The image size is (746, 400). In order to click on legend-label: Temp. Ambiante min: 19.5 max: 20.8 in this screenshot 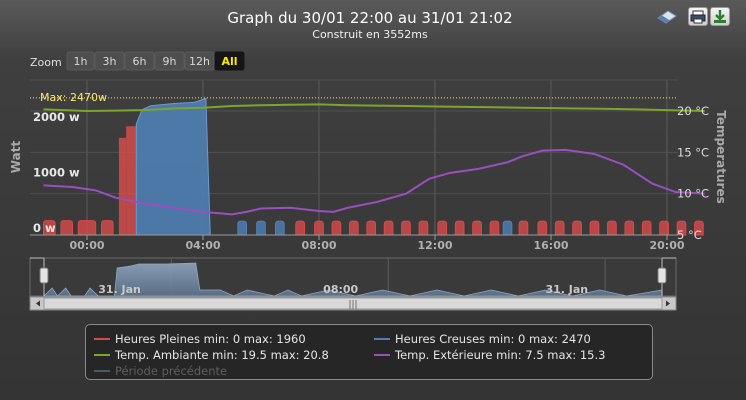, I will do `click(222, 355)`.